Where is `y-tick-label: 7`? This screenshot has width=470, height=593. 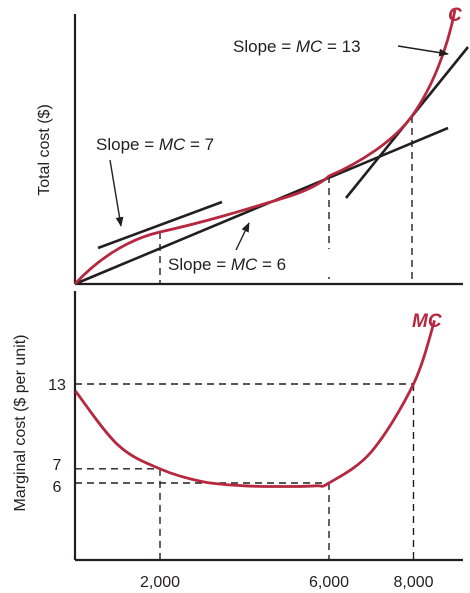 y-tick-label: 7 is located at coordinates (57, 465).